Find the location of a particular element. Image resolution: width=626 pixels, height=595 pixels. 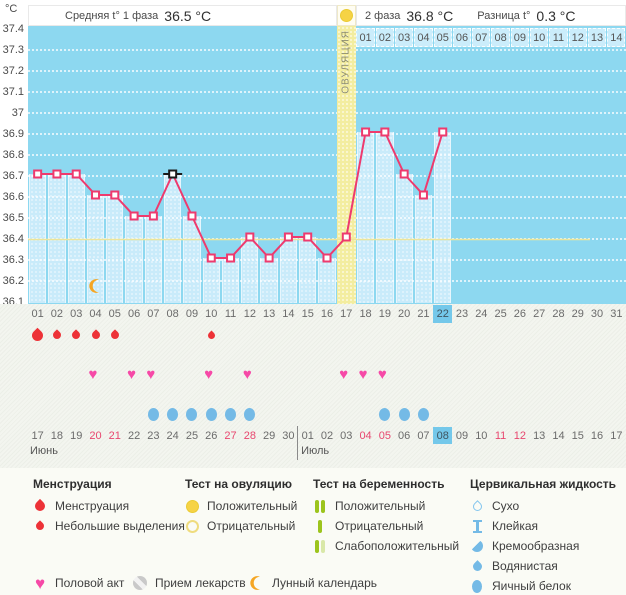

cycle-day-cell: 27 is located at coordinates (539, 314).